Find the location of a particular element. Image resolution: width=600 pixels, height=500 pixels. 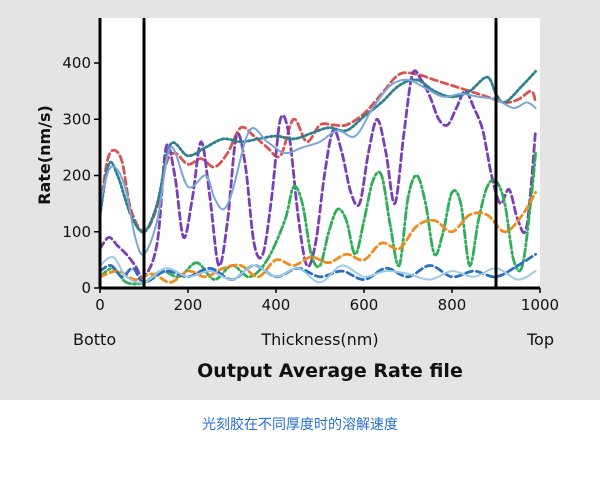

y-axis-label: Rate(nm/s) is located at coordinates (44, 155).